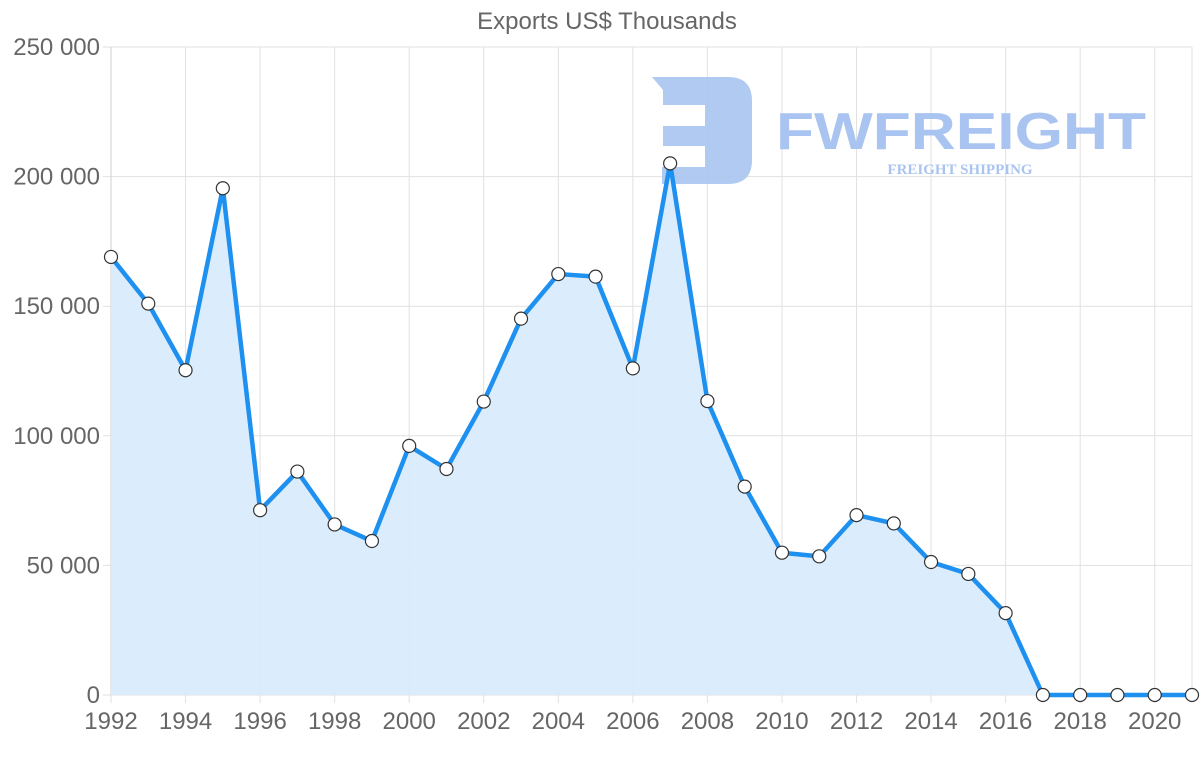 Image resolution: width=1200 pixels, height=763 pixels. What do you see at coordinates (959, 170) in the screenshot?
I see `watermark-tagline: FREIGHT SHIPPING` at bounding box center [959, 170].